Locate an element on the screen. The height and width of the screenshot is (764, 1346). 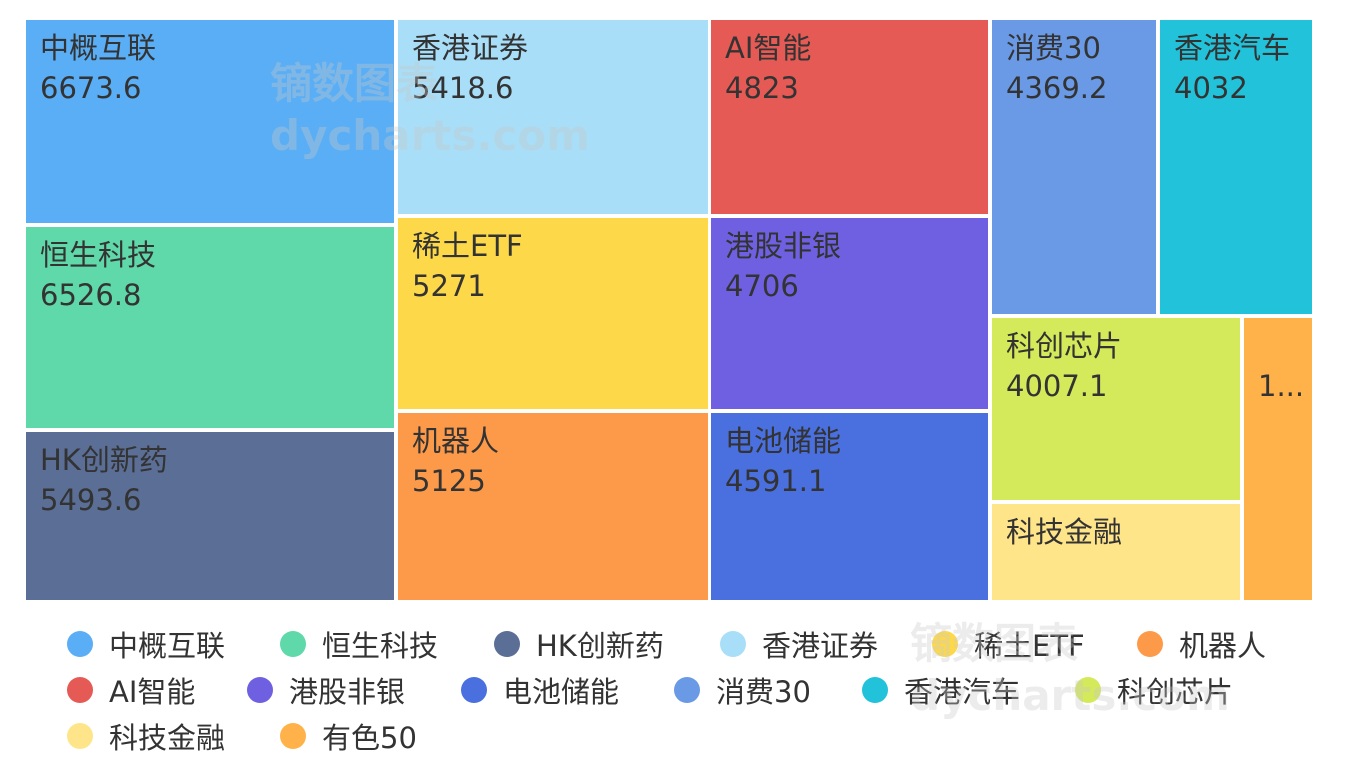
legend-item: 恒生科技 is located at coordinates (359, 644).